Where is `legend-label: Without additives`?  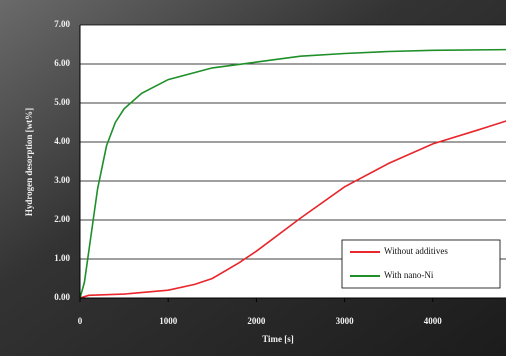 legend-label: Without additives is located at coordinates (416, 251).